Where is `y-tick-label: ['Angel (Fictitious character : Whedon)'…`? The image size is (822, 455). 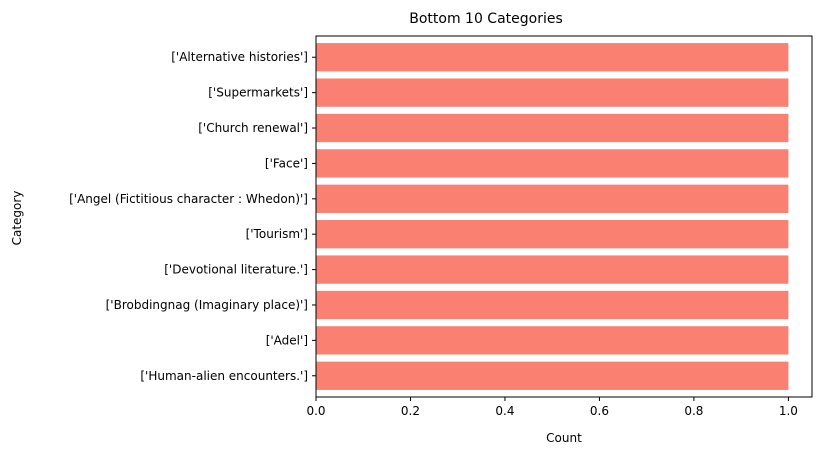 y-tick-label: ['Angel (Fictitious character : Whedon)'… is located at coordinates (188, 199).